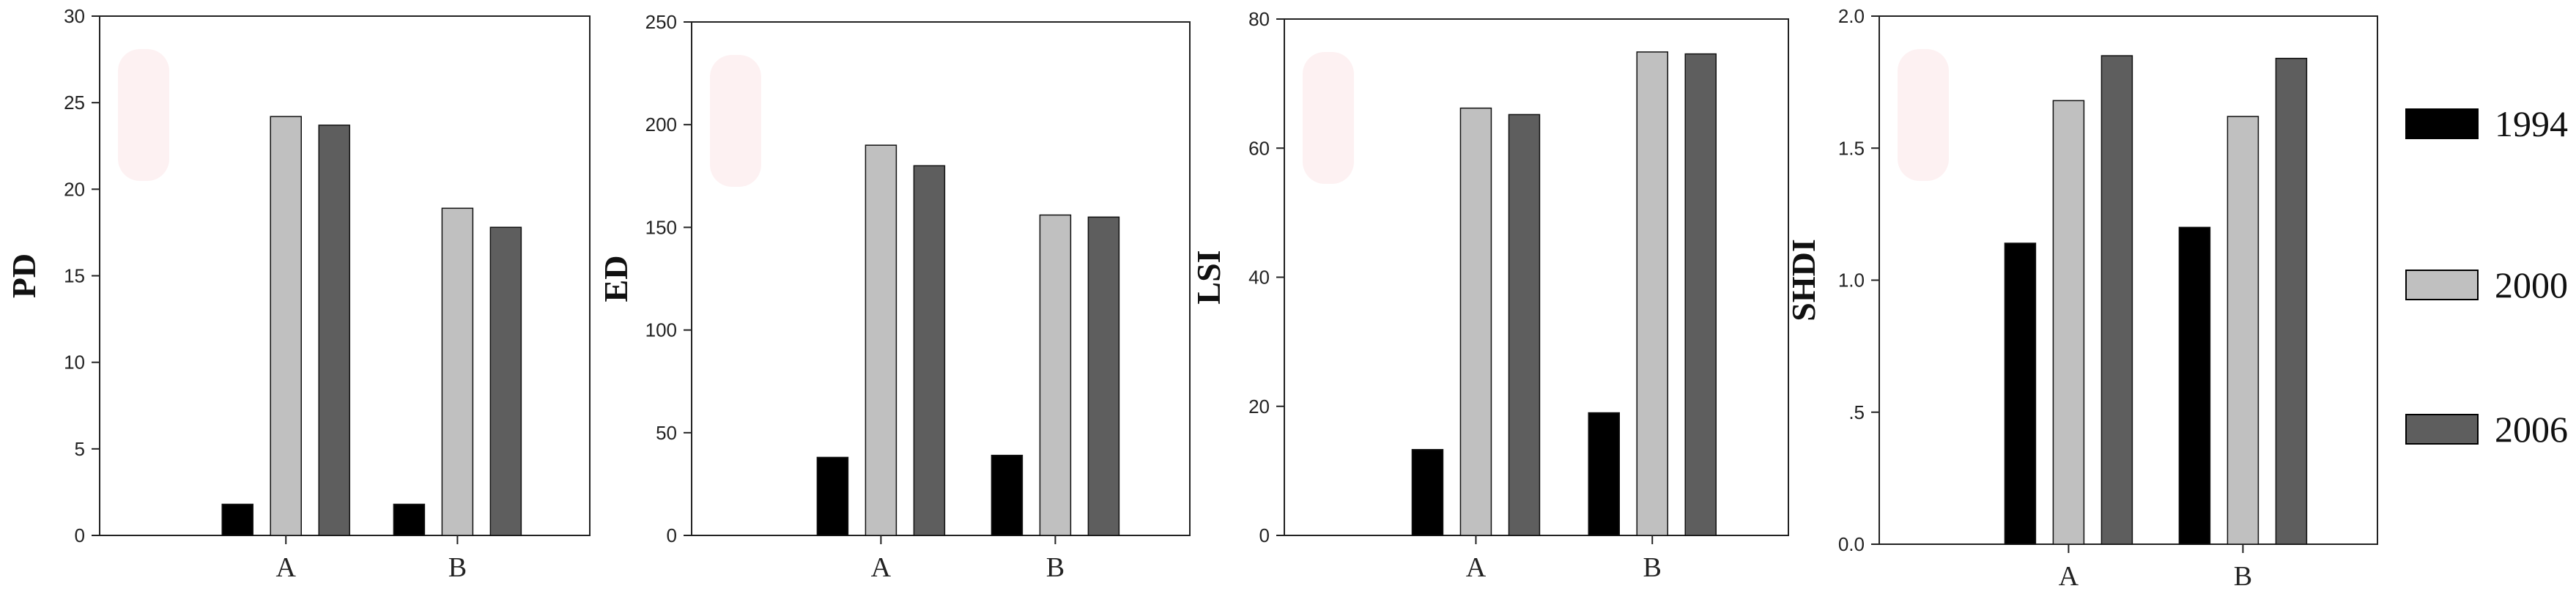 The width and height of the screenshot is (2576, 605). Describe the element at coordinates (832, 496) in the screenshot. I see `bar-ed-A-1994` at that location.